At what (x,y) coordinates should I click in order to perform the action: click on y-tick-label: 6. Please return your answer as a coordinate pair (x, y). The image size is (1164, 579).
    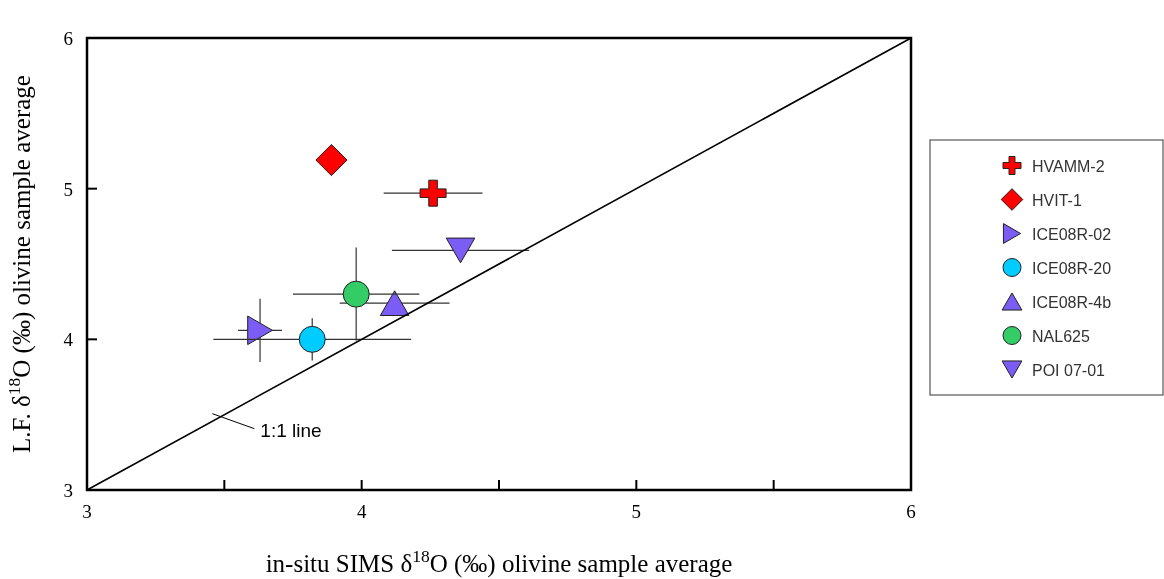
    Looking at the image, I should click on (68, 38).